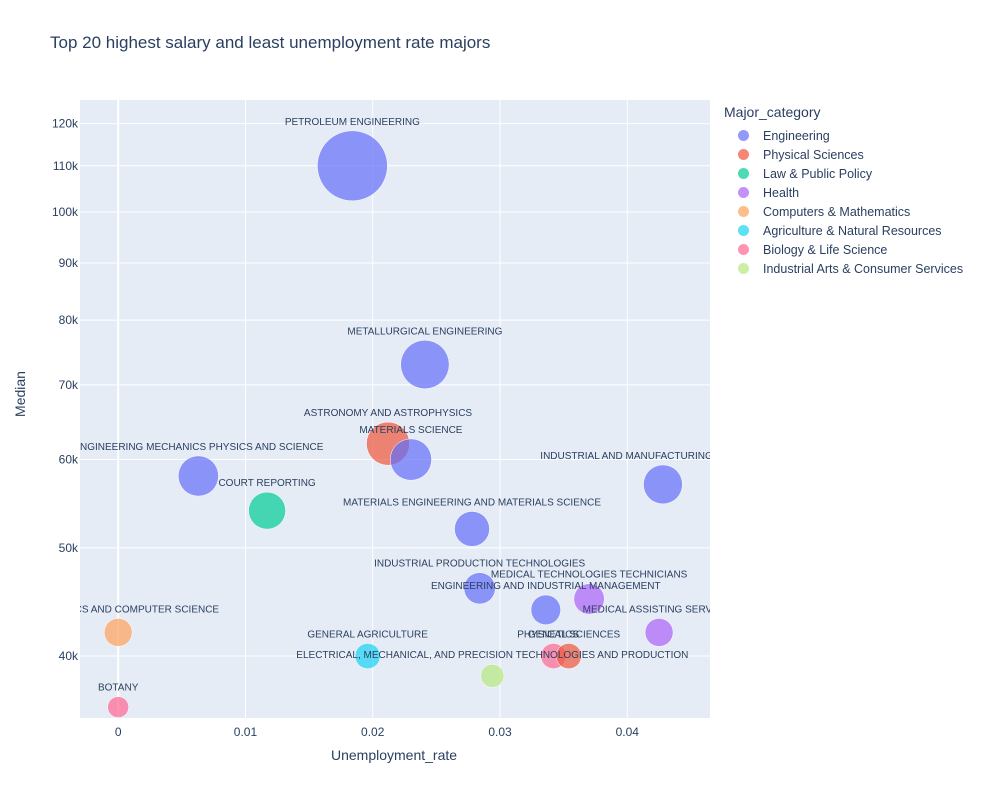 Image resolution: width=1000 pixels, height=800 pixels. Describe the element at coordinates (424, 331) in the screenshot. I see `data-label: METALLURGICAL ENGINEERING` at that location.